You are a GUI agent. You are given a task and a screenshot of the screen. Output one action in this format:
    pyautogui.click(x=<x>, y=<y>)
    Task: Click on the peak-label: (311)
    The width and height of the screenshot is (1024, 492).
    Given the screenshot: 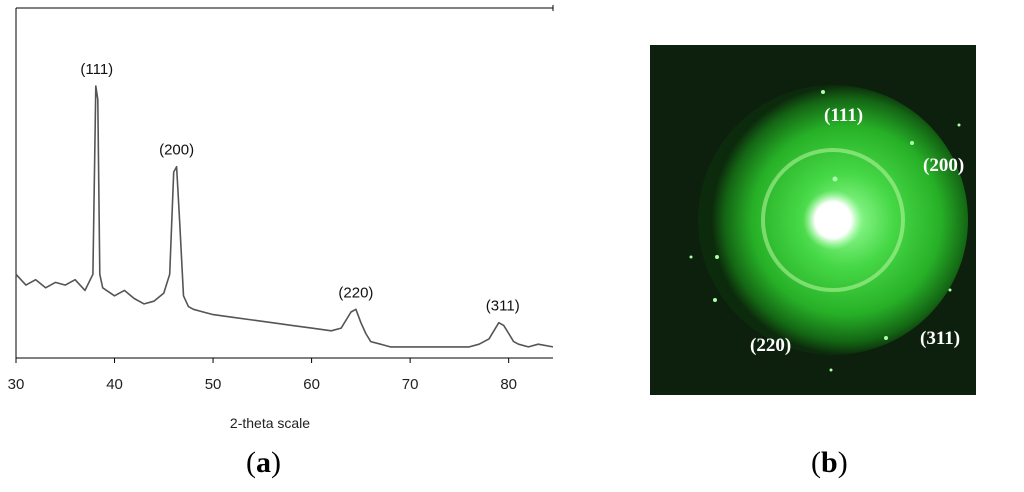 What is the action you would take?
    pyautogui.click(x=503, y=306)
    